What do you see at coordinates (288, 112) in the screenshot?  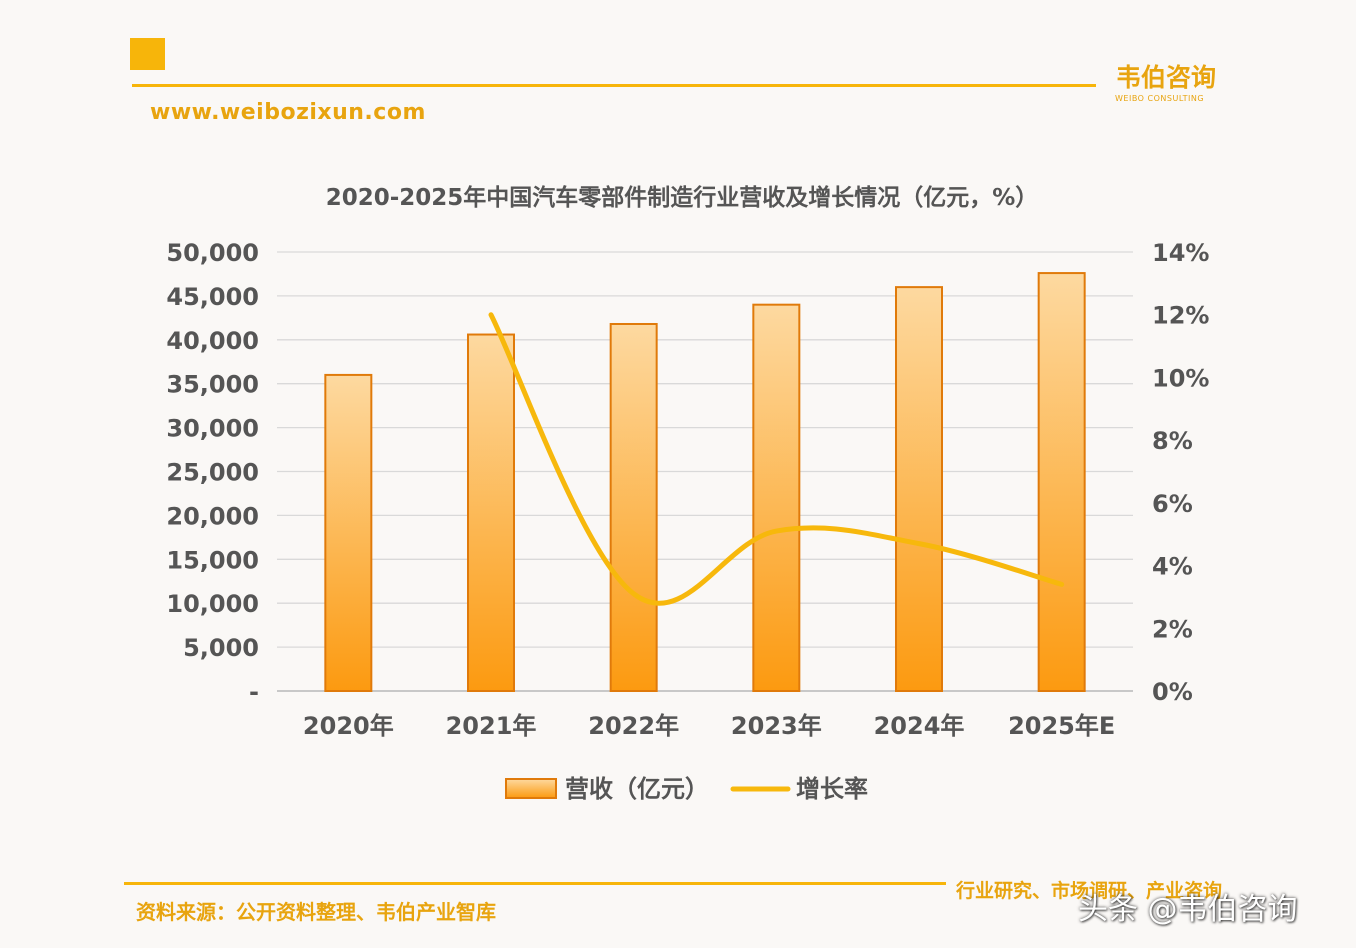 I see `website-url: www.weibozixun.com` at bounding box center [288, 112].